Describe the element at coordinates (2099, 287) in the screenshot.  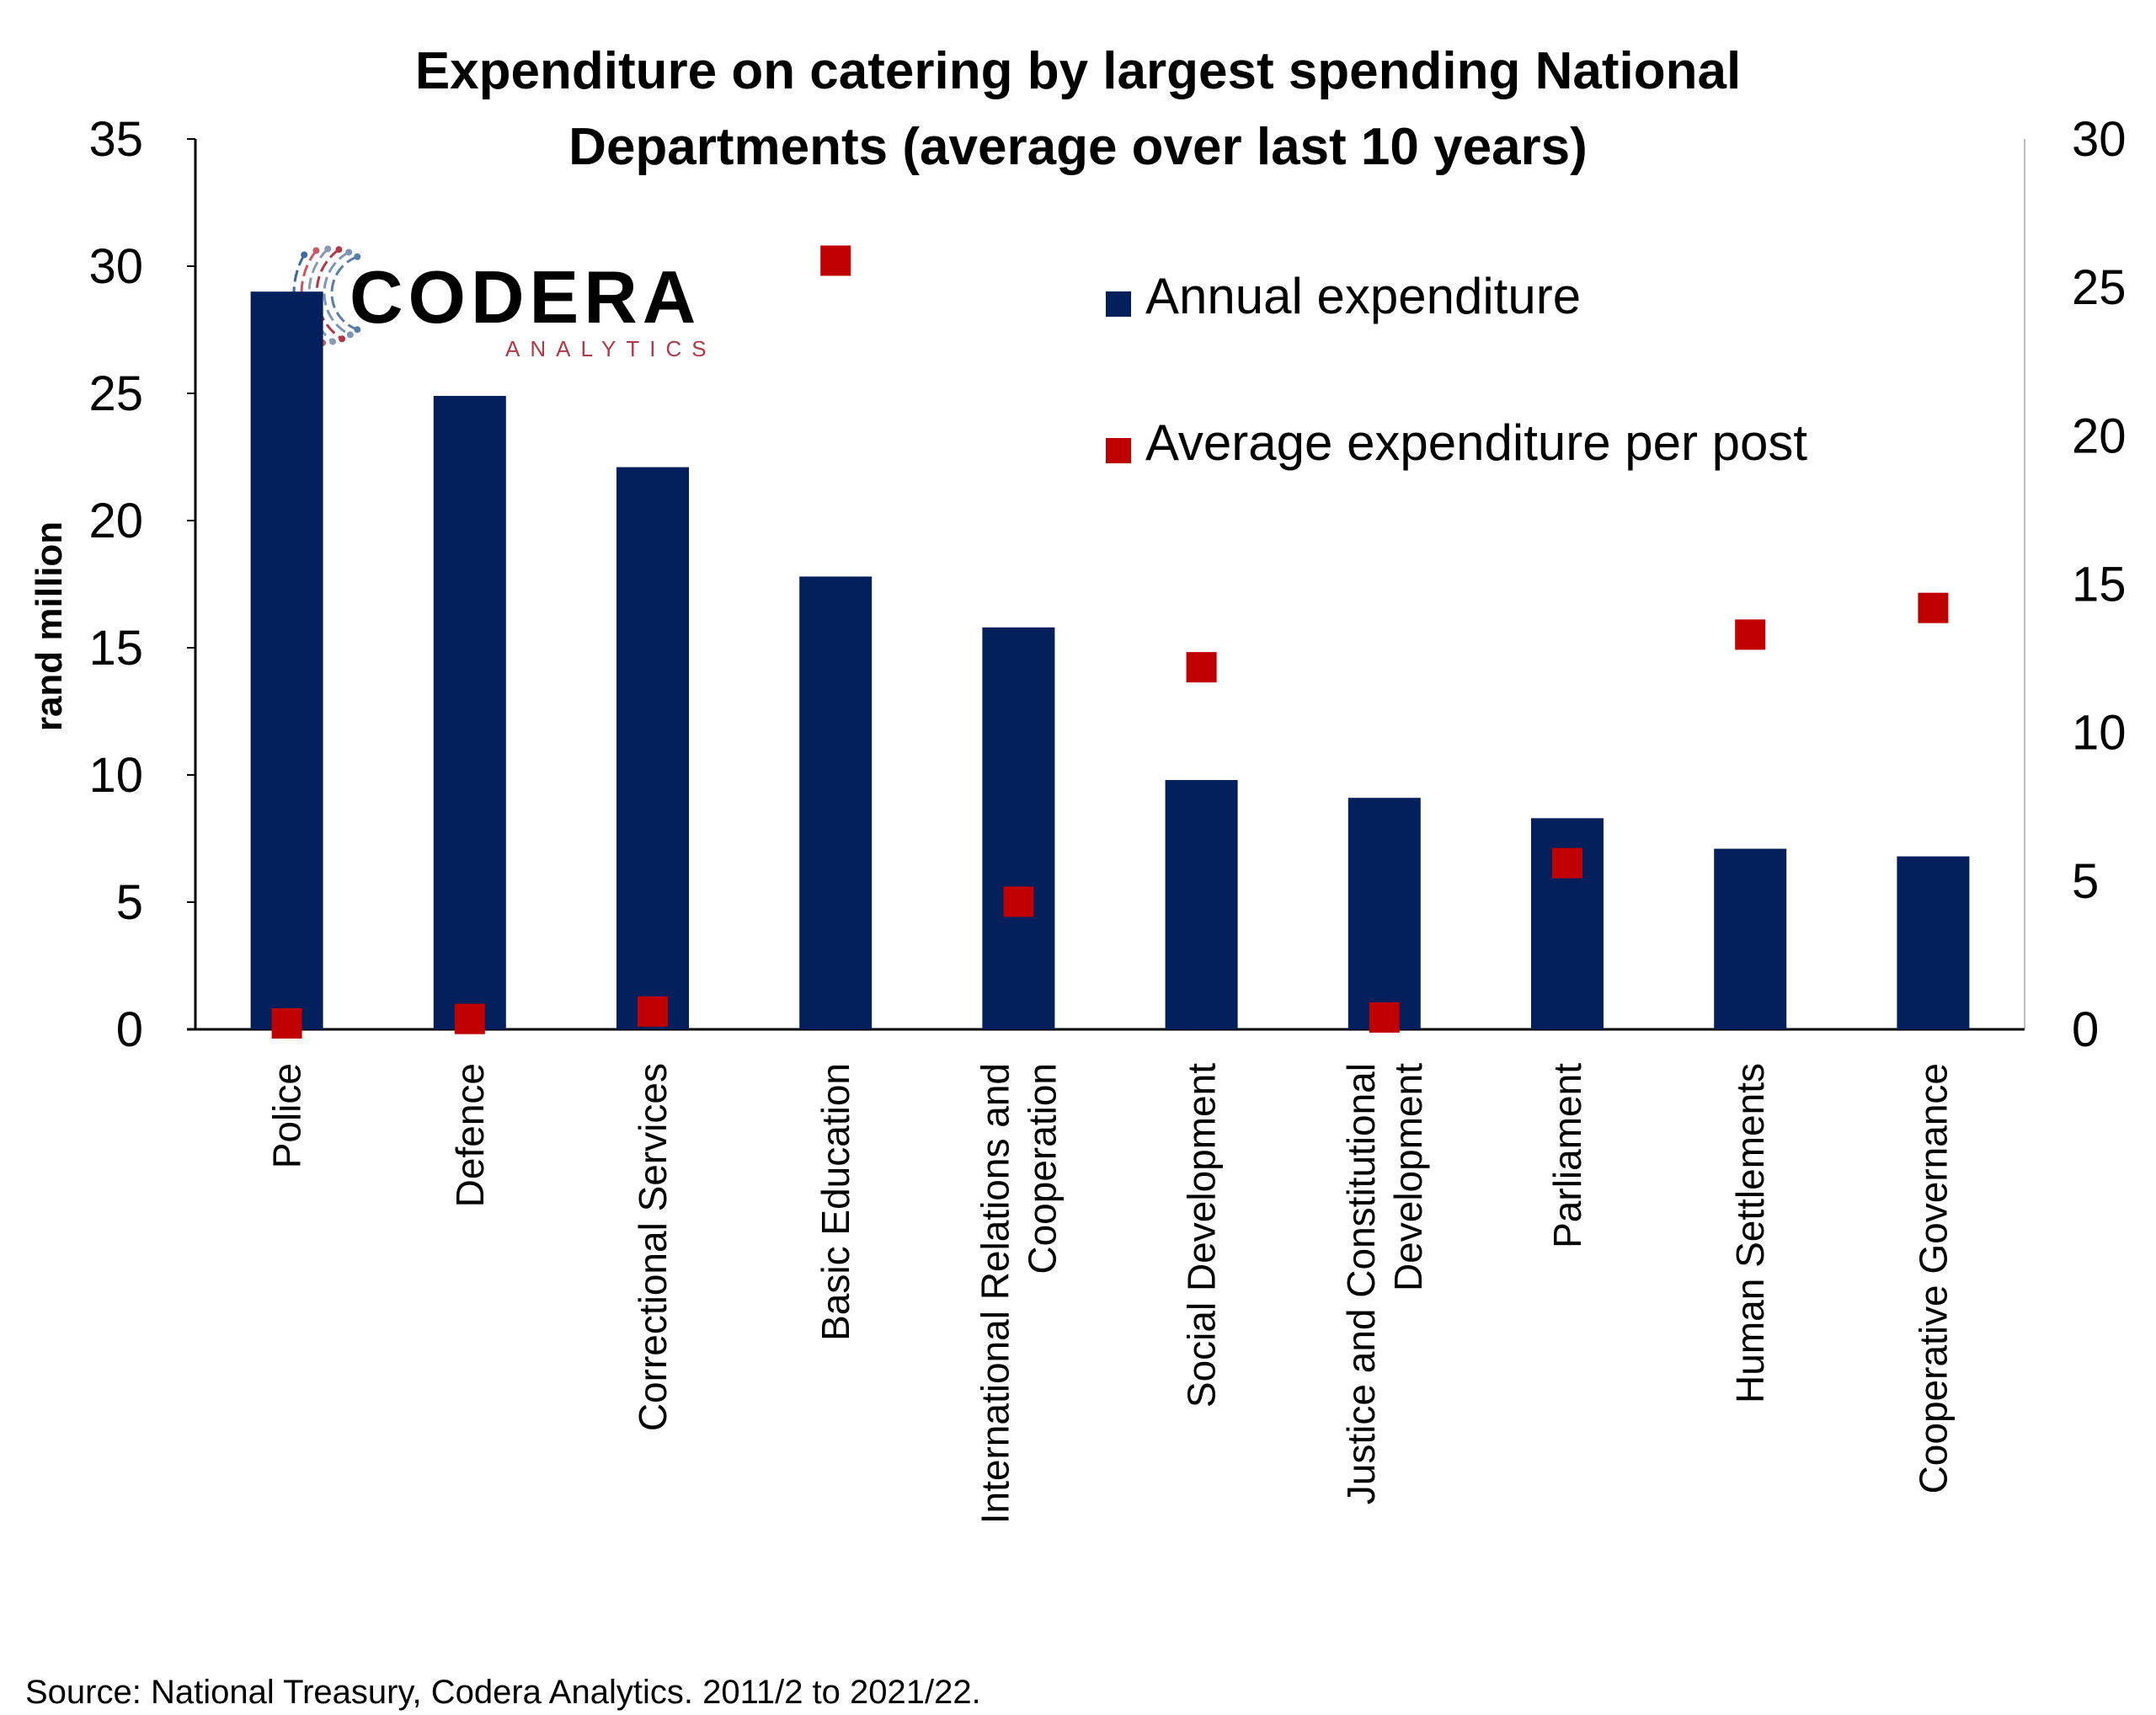
I see `y-right-tick-label: 25` at that location.